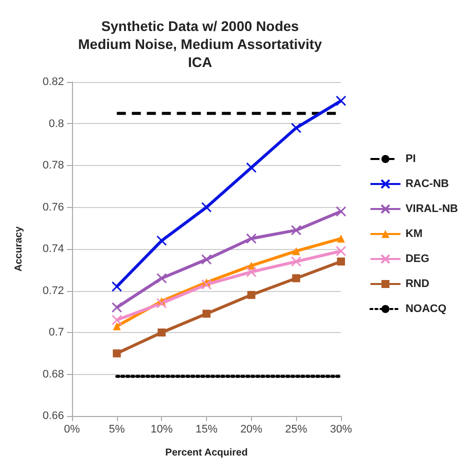 Image resolution: width=471 pixels, height=468 pixels. What do you see at coordinates (53, 416) in the screenshot?
I see `y-tick-label: 0.66` at bounding box center [53, 416].